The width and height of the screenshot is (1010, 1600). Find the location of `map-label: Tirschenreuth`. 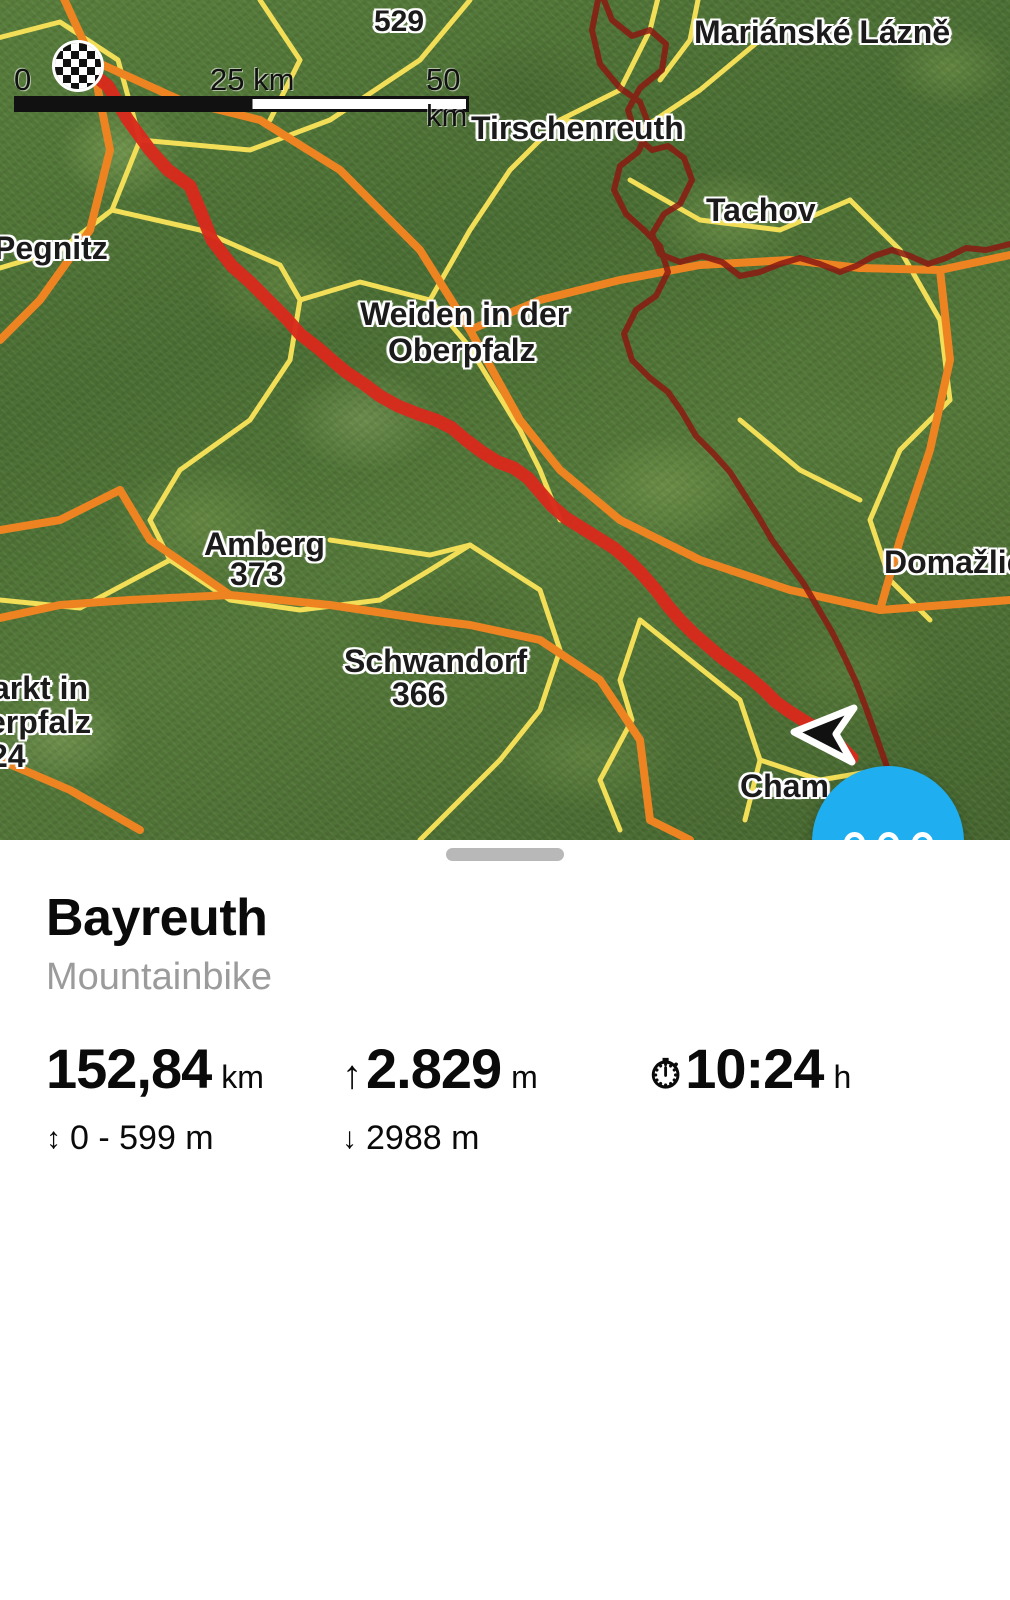

map-label: Tirschenreuth is located at coordinates (577, 128).